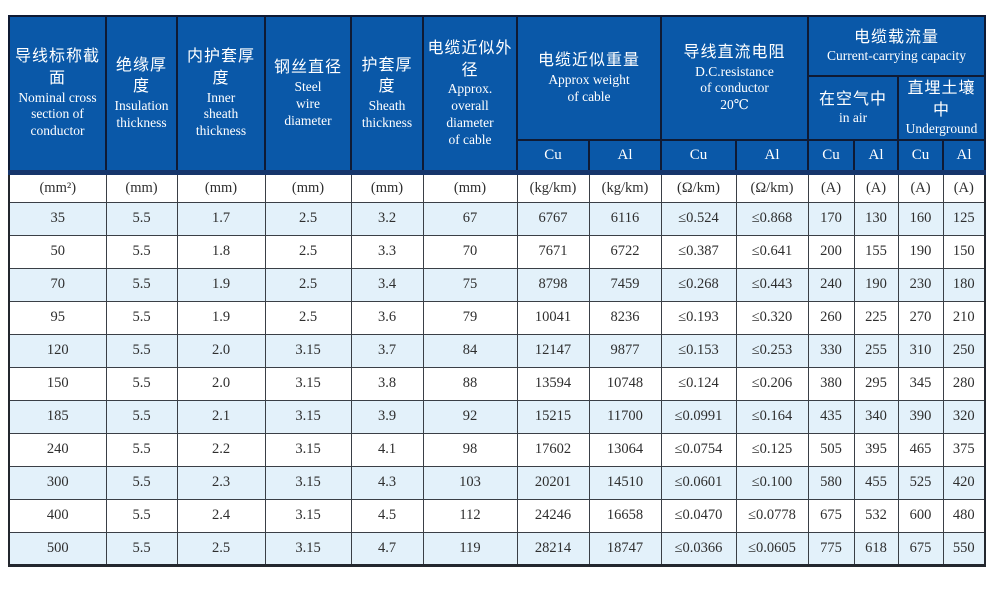 The image size is (988, 595). What do you see at coordinates (387, 482) in the screenshot?
I see `table-cell: 4.3` at bounding box center [387, 482].